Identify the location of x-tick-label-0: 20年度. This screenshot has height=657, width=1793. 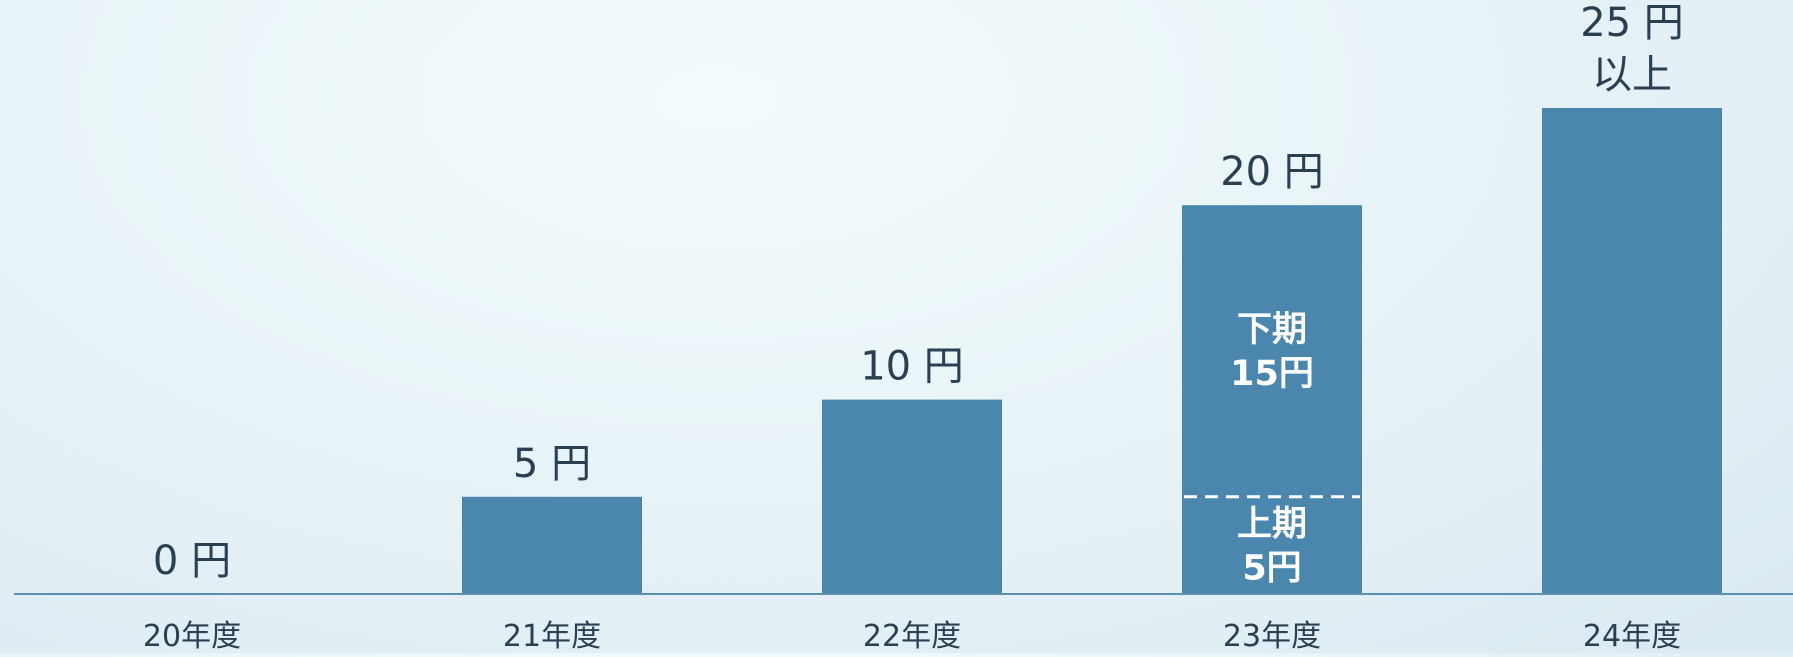
(192, 636).